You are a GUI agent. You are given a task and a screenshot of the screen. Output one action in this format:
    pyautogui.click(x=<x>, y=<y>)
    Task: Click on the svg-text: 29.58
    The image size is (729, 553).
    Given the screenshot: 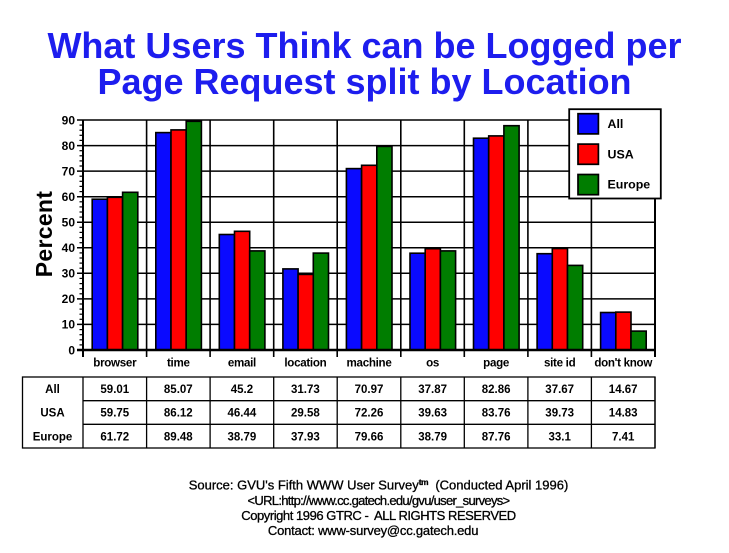 What is the action you would take?
    pyautogui.click(x=305, y=414)
    